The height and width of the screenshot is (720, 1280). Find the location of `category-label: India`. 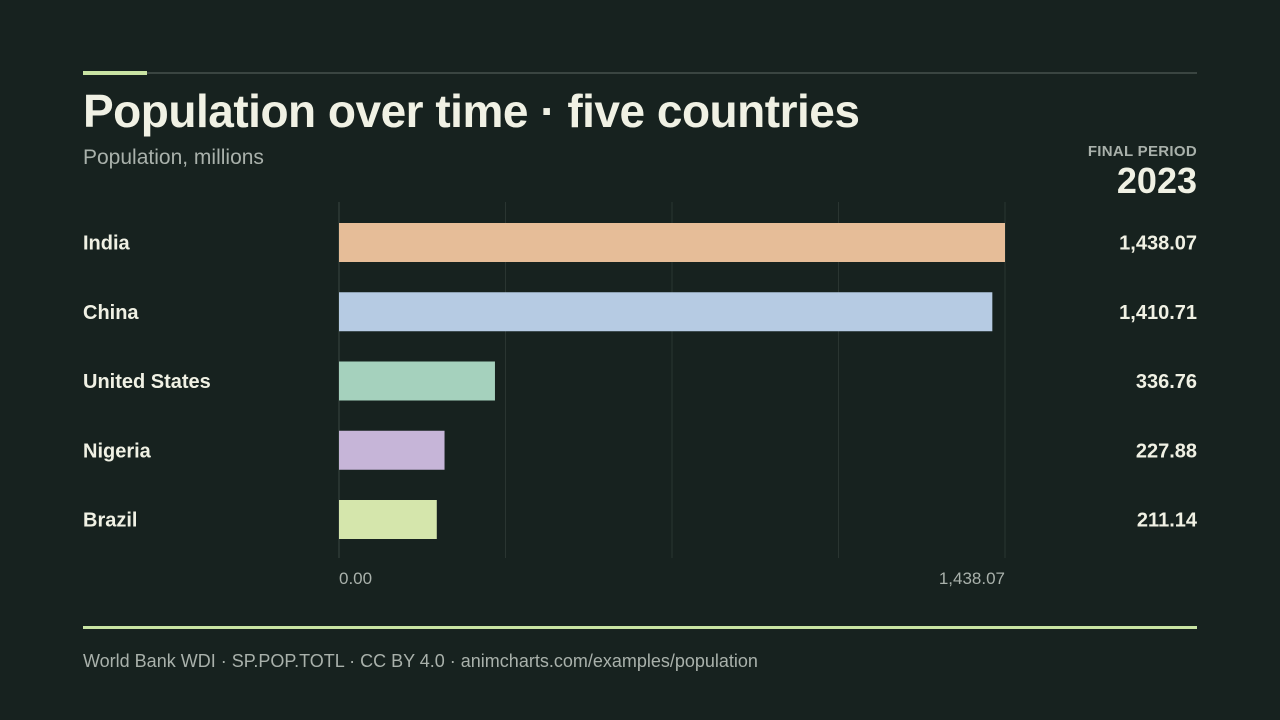

category-label: India is located at coordinates (107, 244).